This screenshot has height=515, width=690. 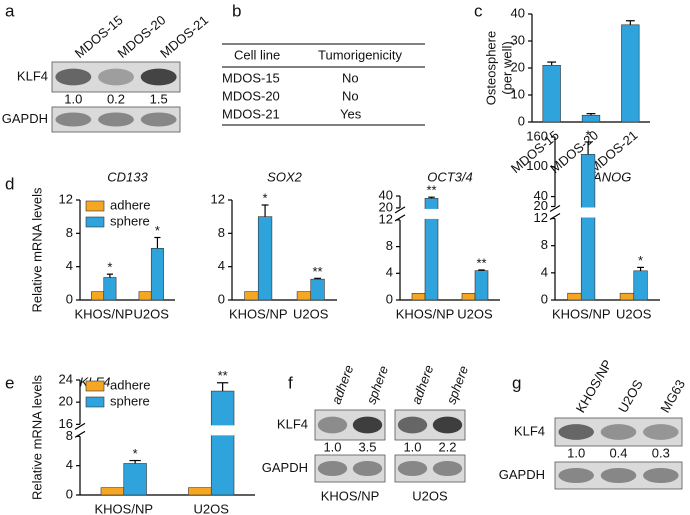 What do you see at coordinates (478, 10) in the screenshot?
I see `panel-label: c` at bounding box center [478, 10].